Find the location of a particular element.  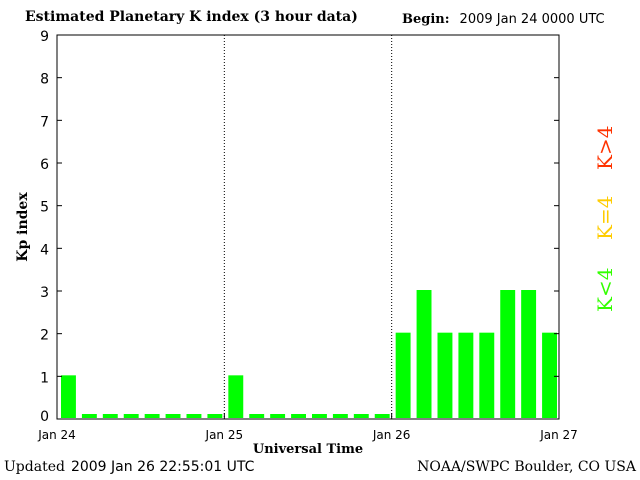

legend-k-less-4: K<4 is located at coordinates (605, 289).